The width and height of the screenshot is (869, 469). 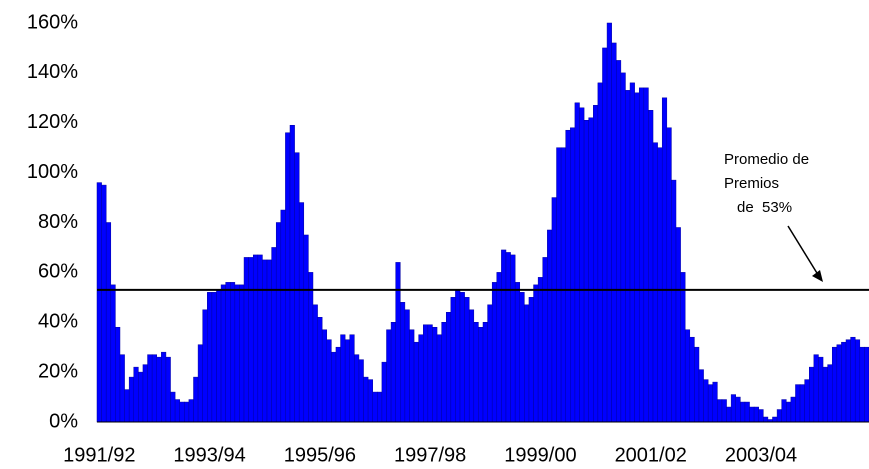 What do you see at coordinates (58, 222) in the screenshot?
I see `y-tick-label: 80%` at bounding box center [58, 222].